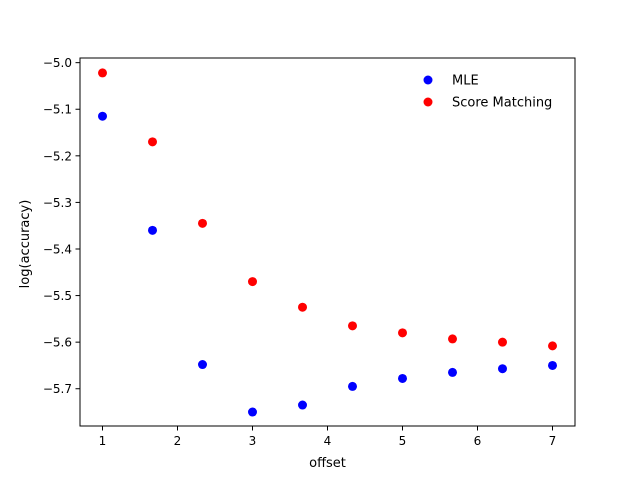  Describe the element at coordinates (57, 63) in the screenshot. I see `y-tick-label: −5.0` at that location.